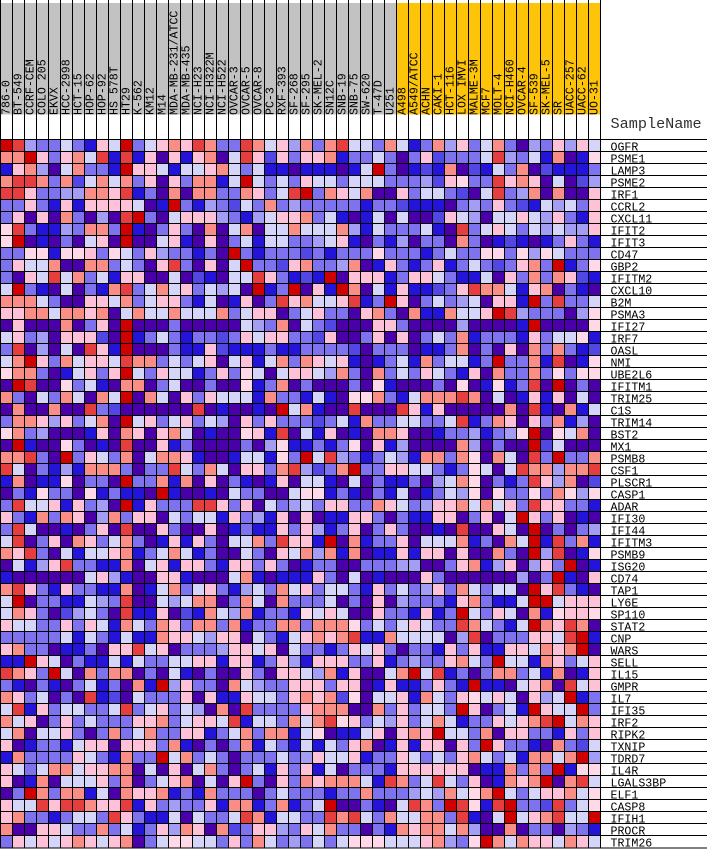 This screenshot has height=854, width=707. I want to click on svg-text: MALME-3M, so click(475, 87).